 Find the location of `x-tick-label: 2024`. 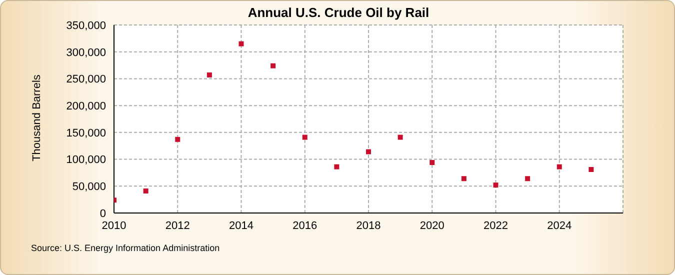

x-tick-label: 2024 is located at coordinates (559, 226).